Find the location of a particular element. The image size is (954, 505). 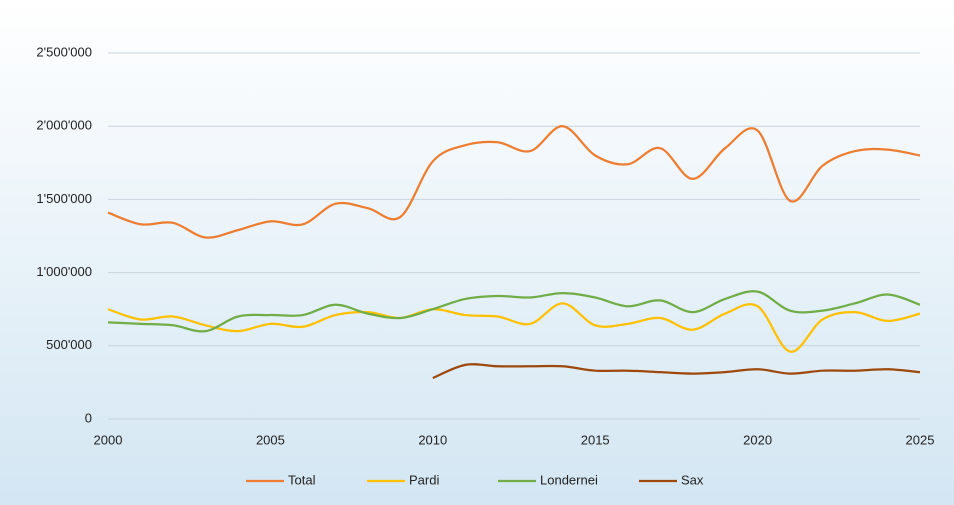

y-tick-label: 1'000'000 is located at coordinates (64, 271).